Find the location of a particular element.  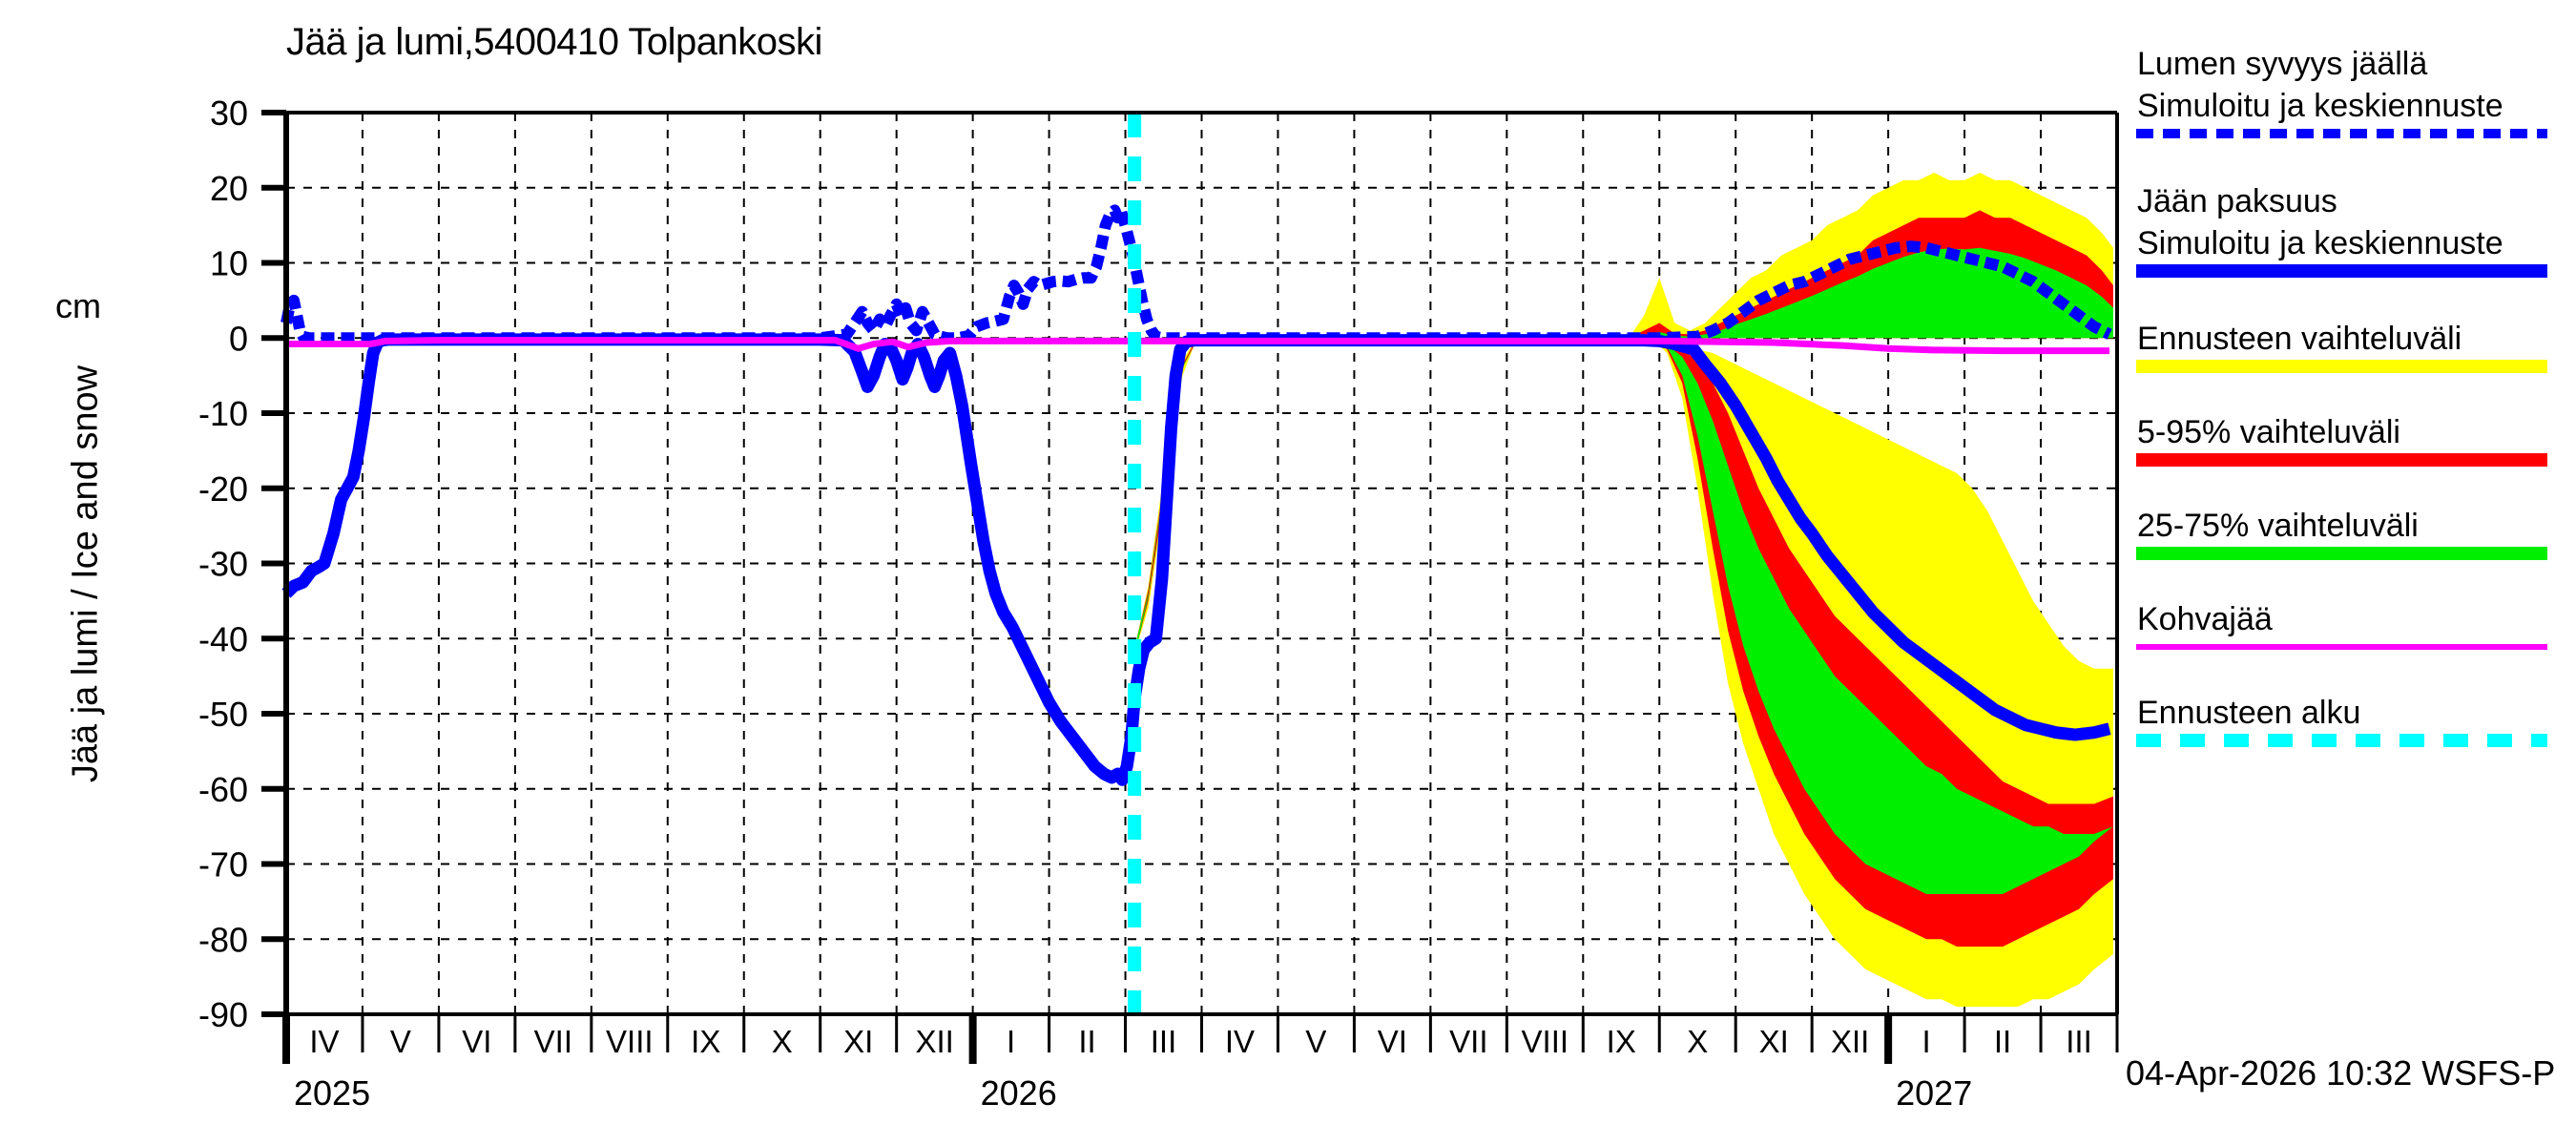

series-lumen is located at coordinates (1196, 274).